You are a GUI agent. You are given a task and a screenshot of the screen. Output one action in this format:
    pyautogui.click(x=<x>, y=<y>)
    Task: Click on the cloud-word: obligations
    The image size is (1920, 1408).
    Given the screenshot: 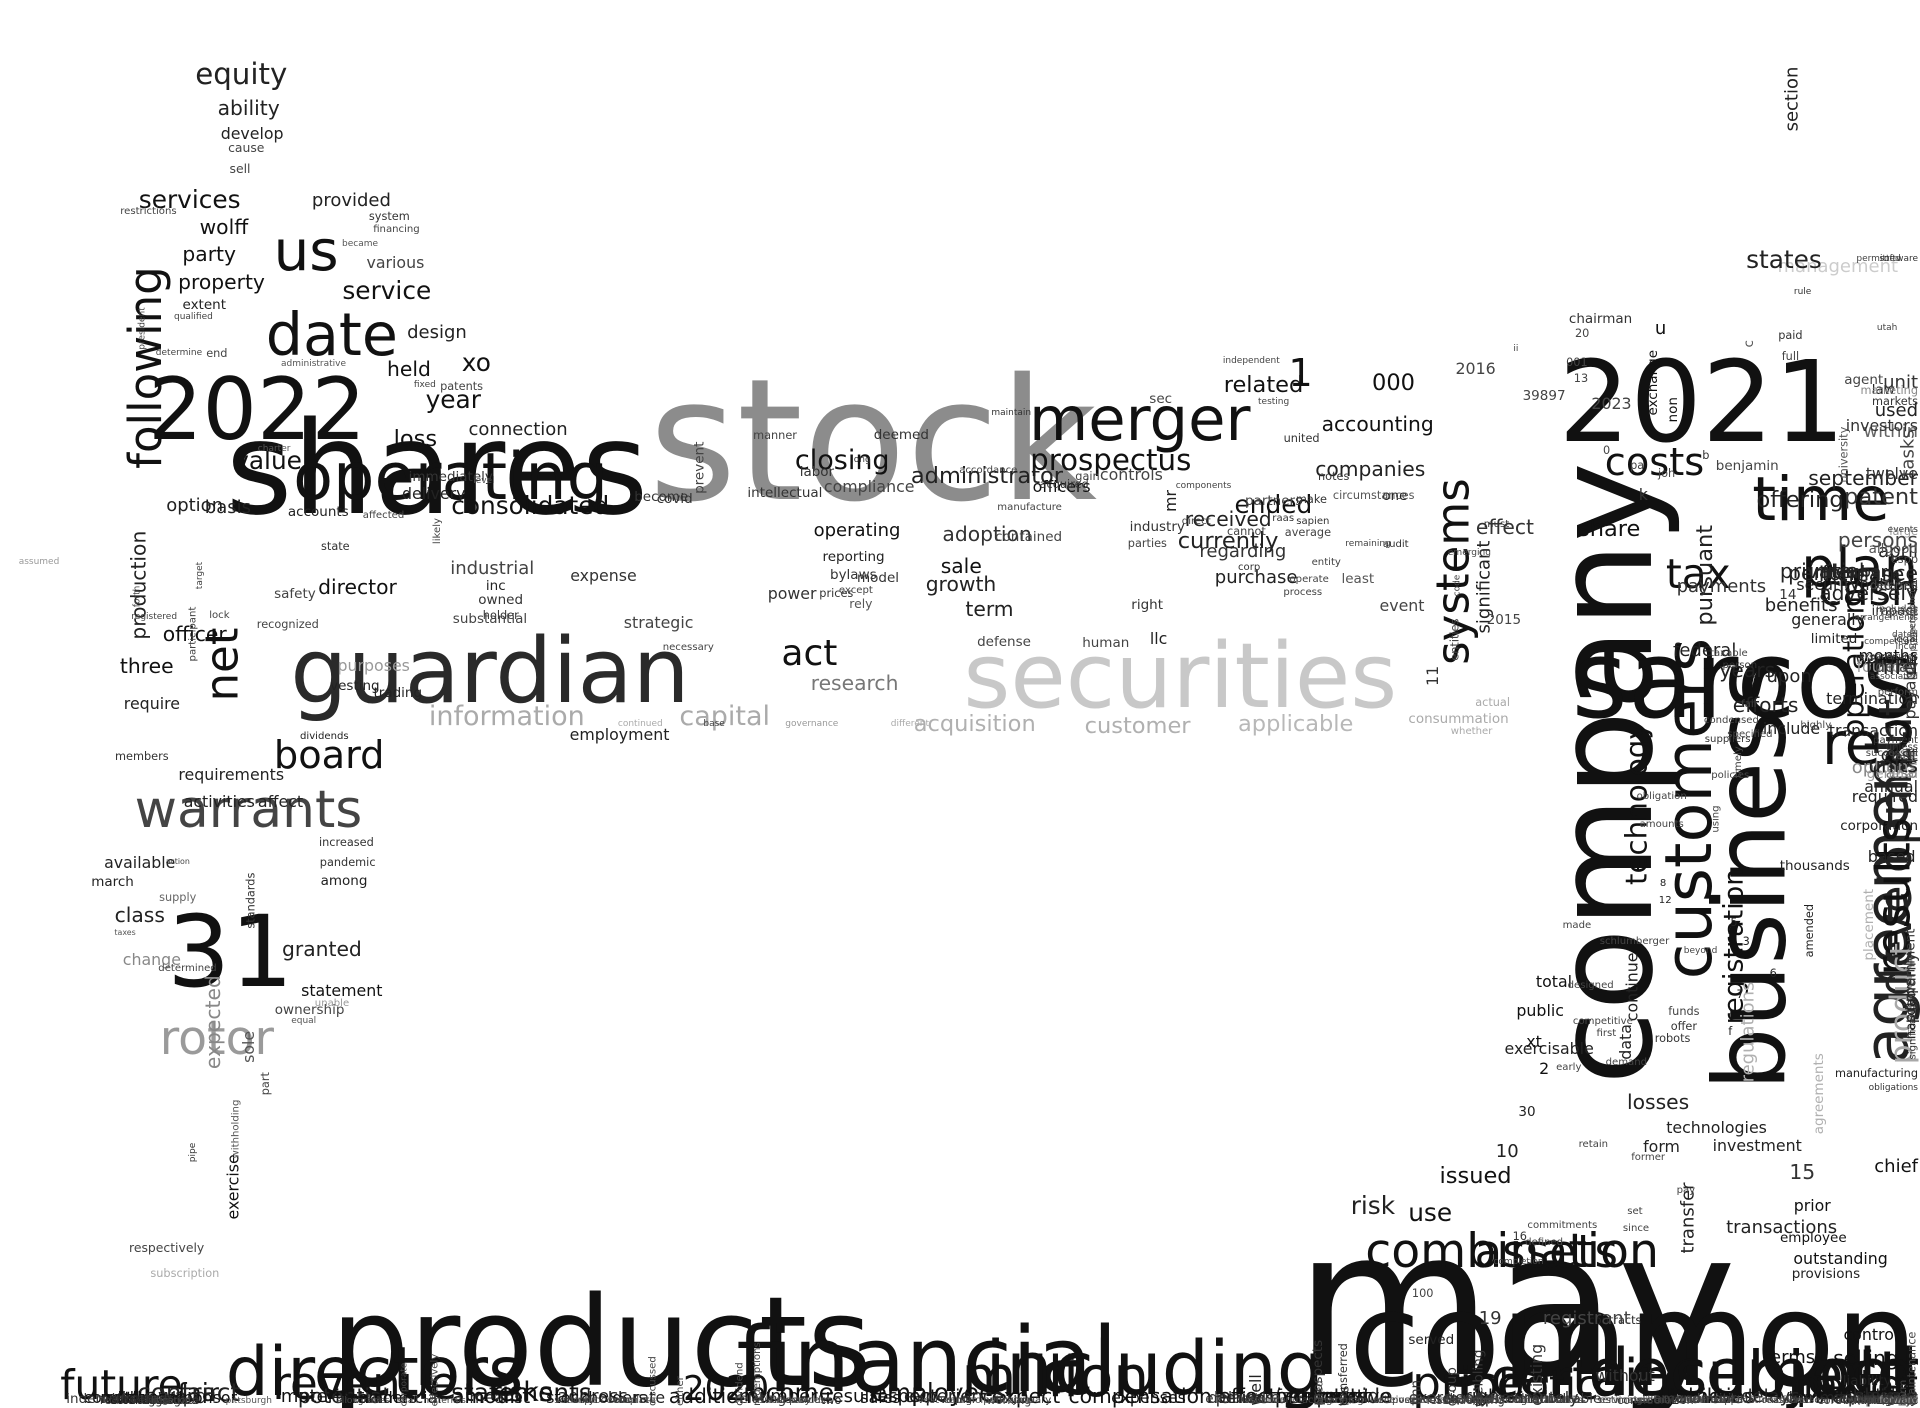 What is the action you would take?
    pyautogui.click(x=1893, y=1088)
    